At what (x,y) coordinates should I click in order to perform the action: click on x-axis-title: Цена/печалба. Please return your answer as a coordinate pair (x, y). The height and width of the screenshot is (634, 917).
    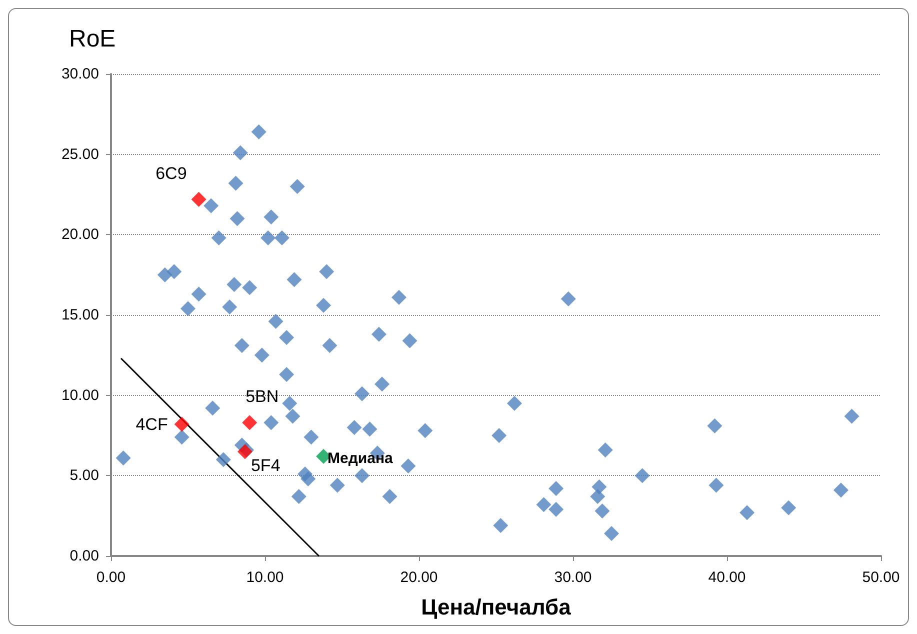
    Looking at the image, I should click on (496, 607).